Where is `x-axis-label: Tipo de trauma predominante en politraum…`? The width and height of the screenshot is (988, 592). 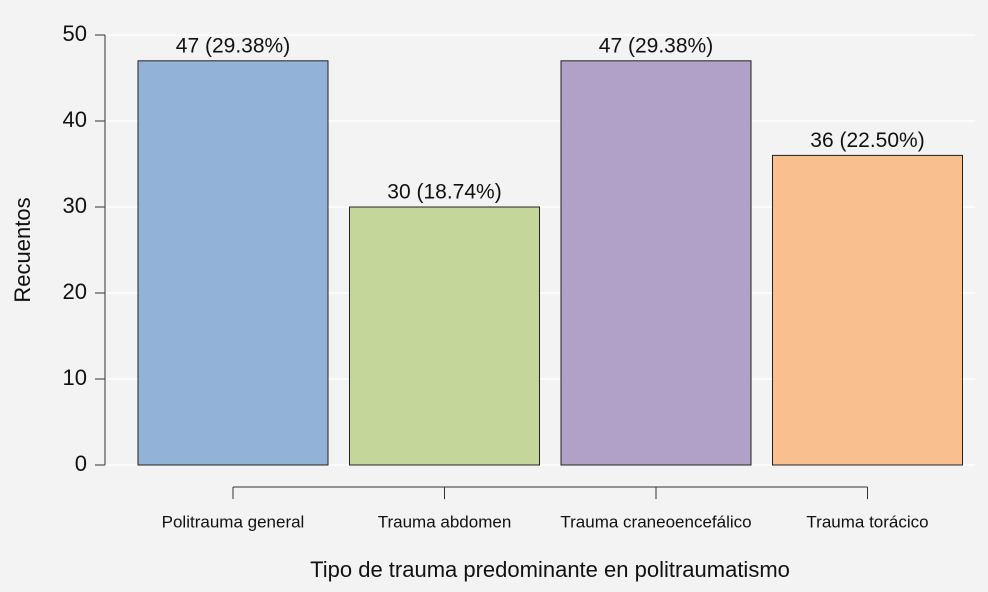 x-axis-label: Tipo de trauma predominante en politraum… is located at coordinates (550, 569).